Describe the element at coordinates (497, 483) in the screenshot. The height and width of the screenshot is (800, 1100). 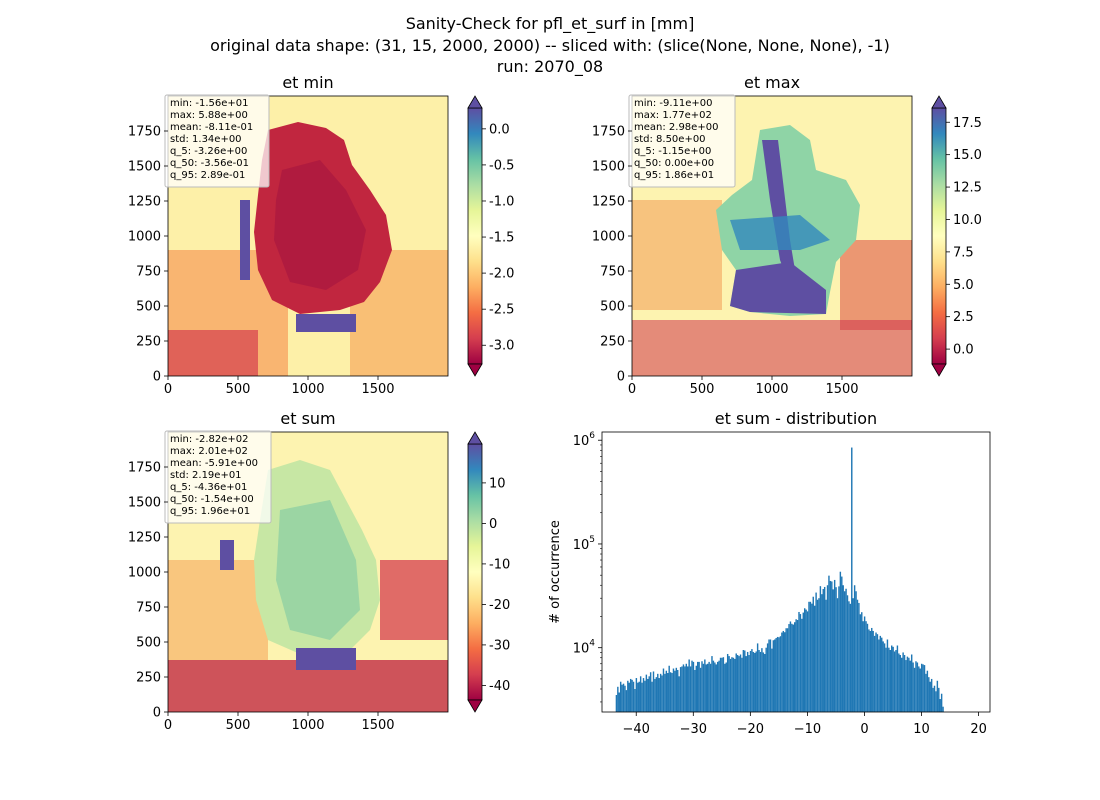
I see `colorbar-tick-label: 10` at that location.